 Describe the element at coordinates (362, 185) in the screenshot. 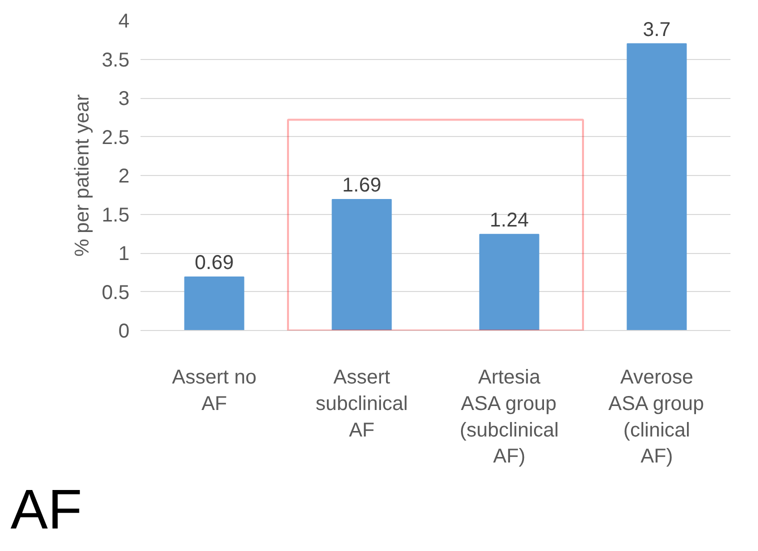

I see `data-label: 1.69` at that location.